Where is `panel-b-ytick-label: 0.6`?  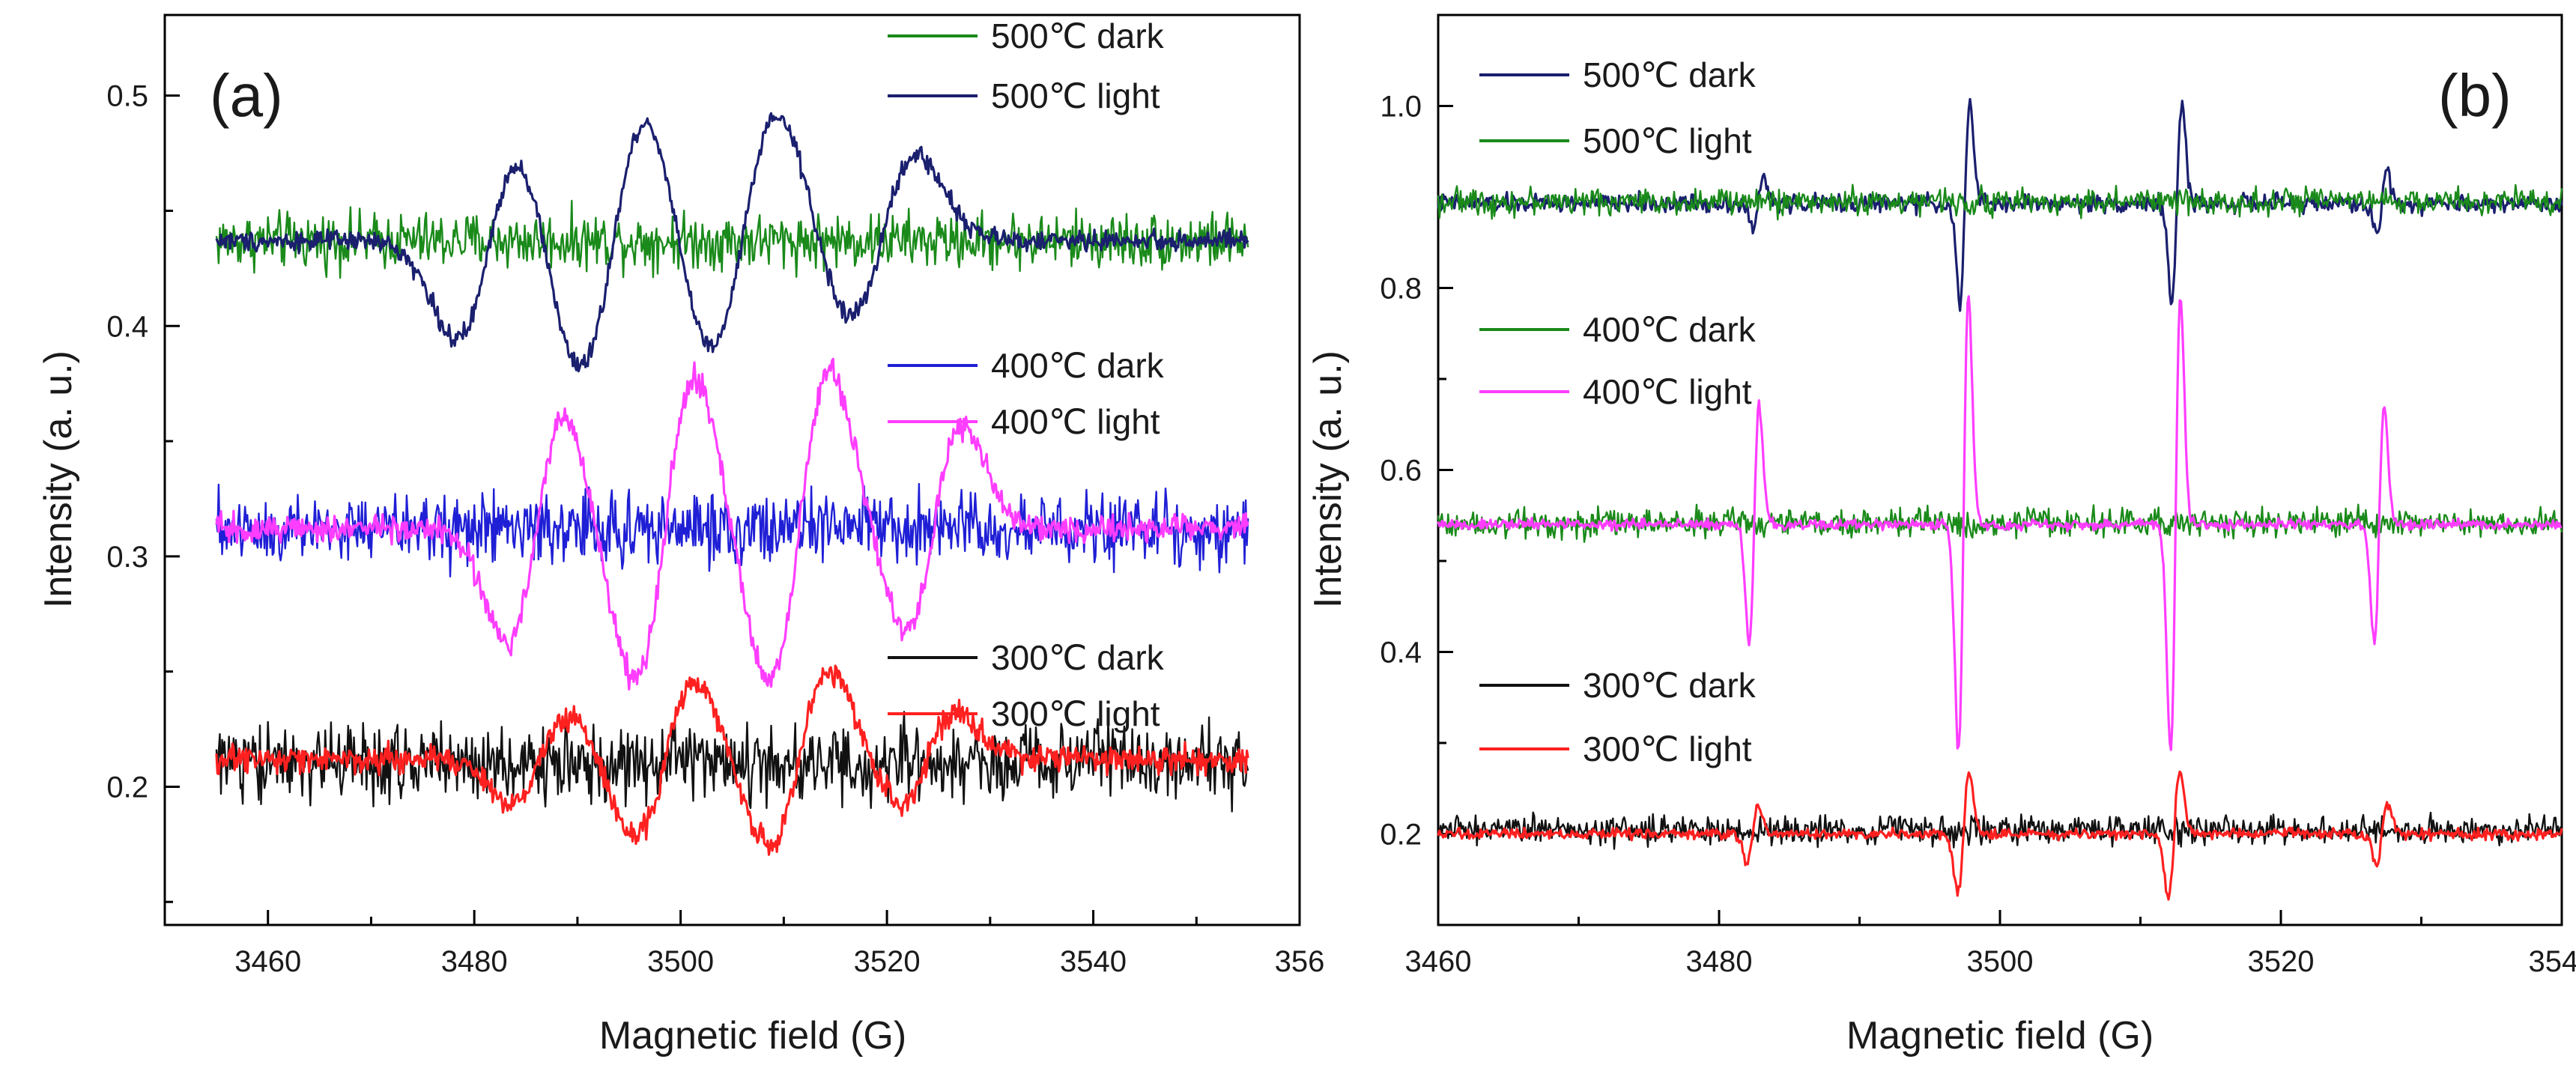 panel-b-ytick-label: 0.6 is located at coordinates (1401, 471).